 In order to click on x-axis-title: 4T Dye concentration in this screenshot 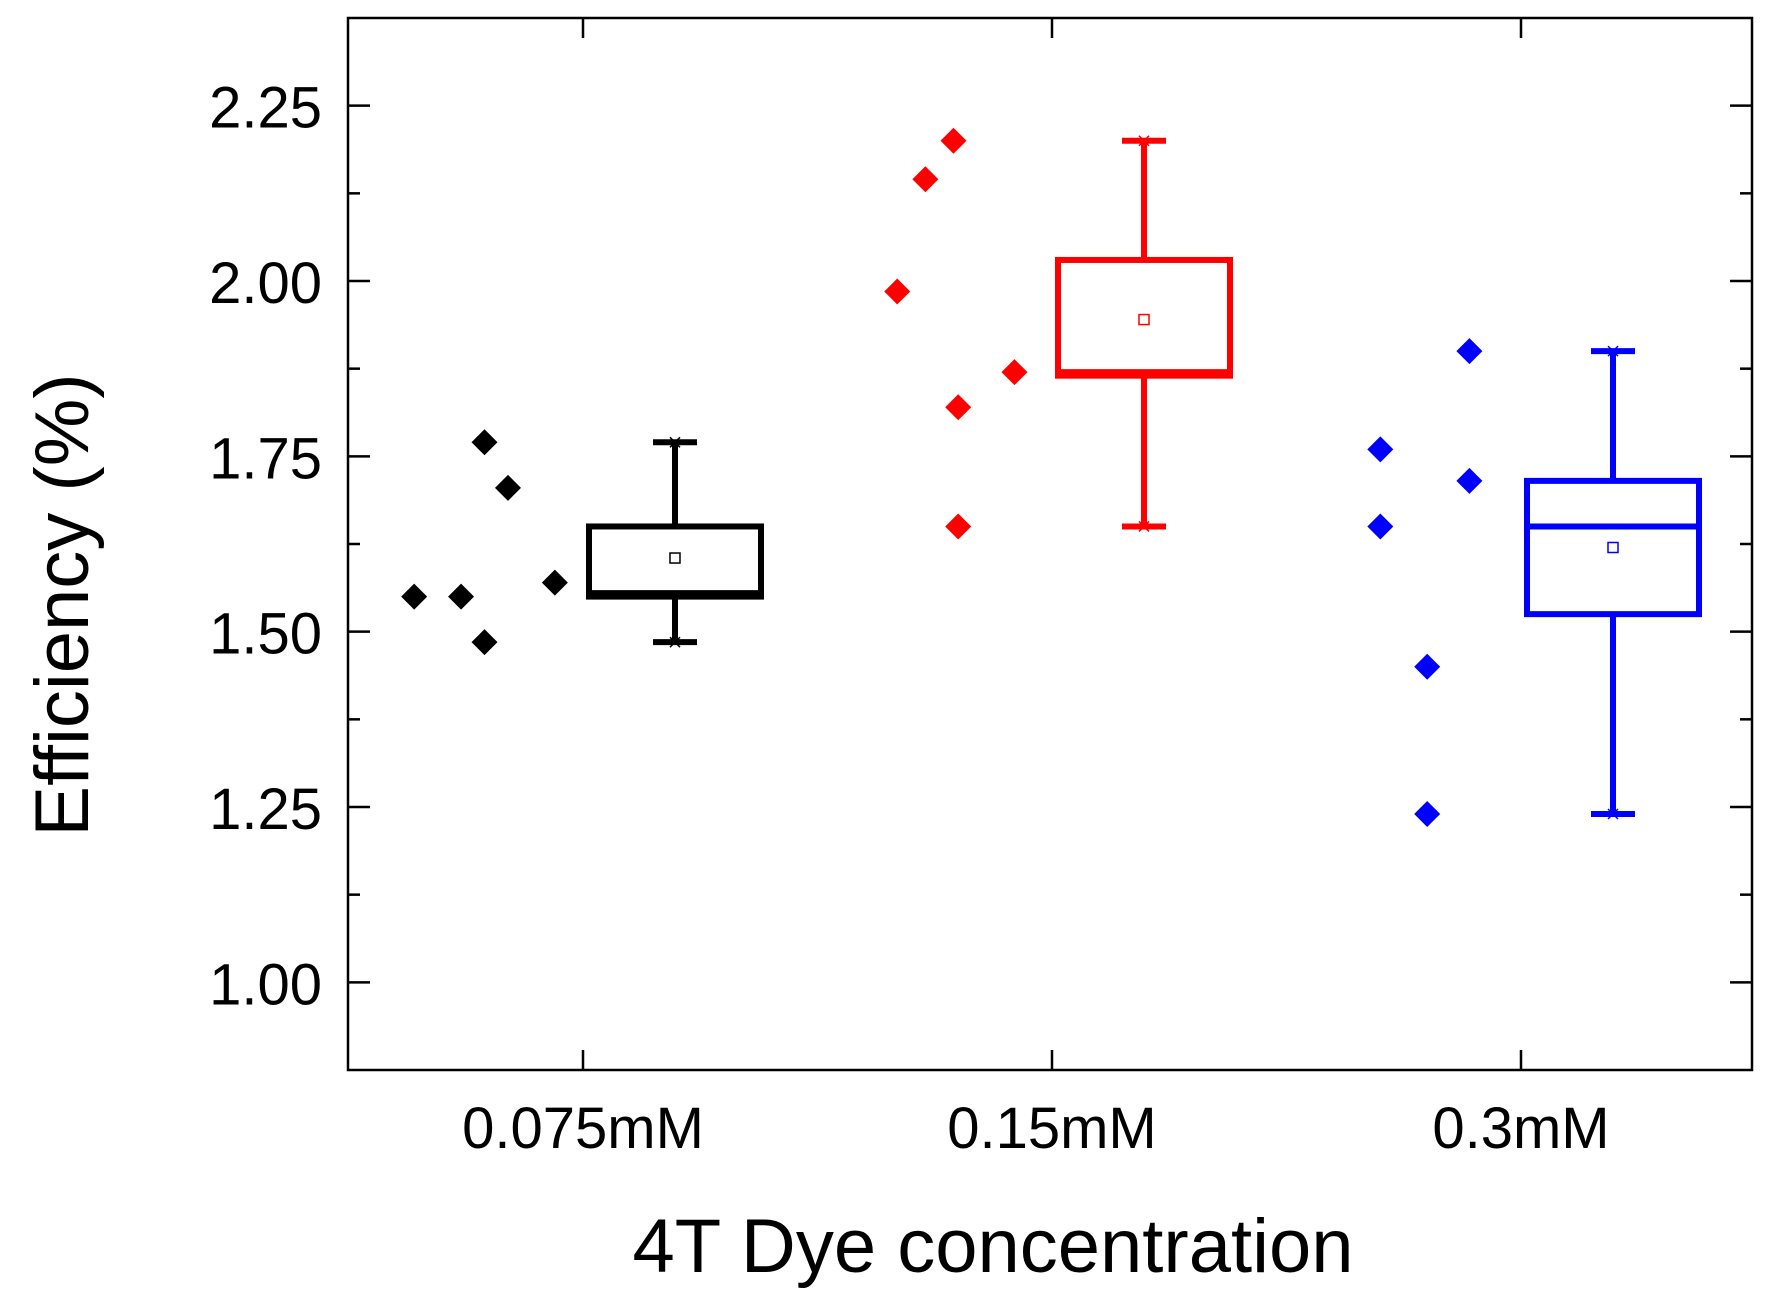, I will do `click(993, 1246)`.